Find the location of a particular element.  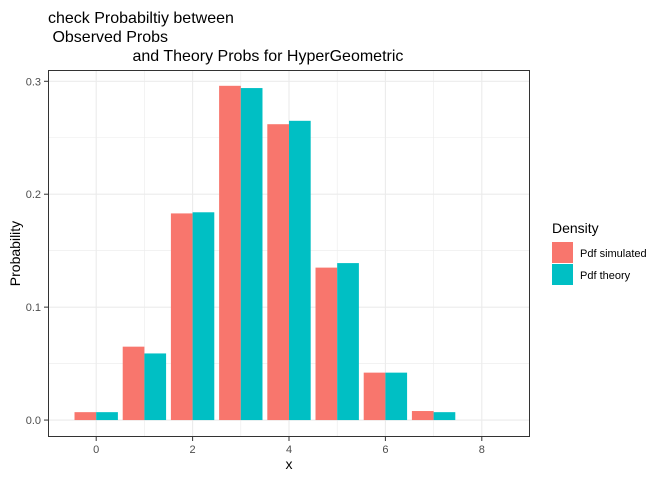

y-tick-label: 0.2 is located at coordinates (33, 195).